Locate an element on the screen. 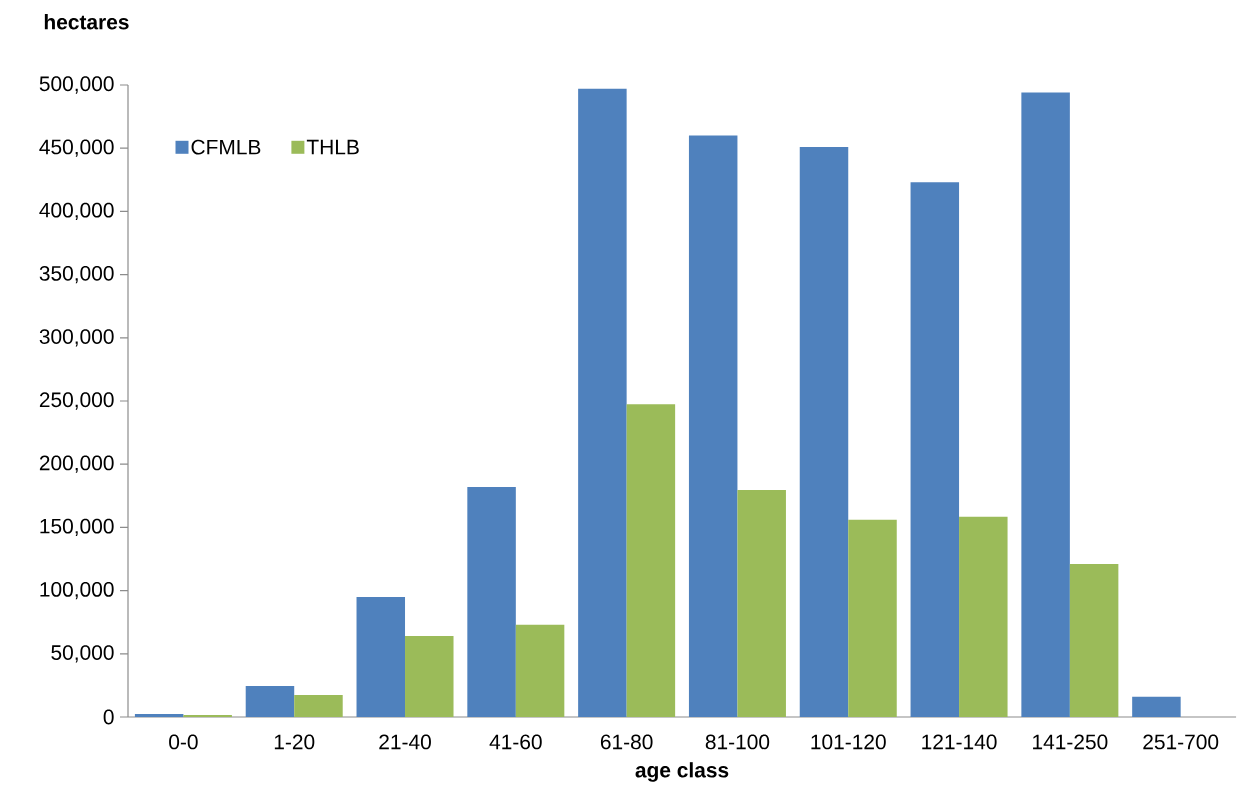 The height and width of the screenshot is (797, 1243). x-tick-label: 21-40 is located at coordinates (405, 742).